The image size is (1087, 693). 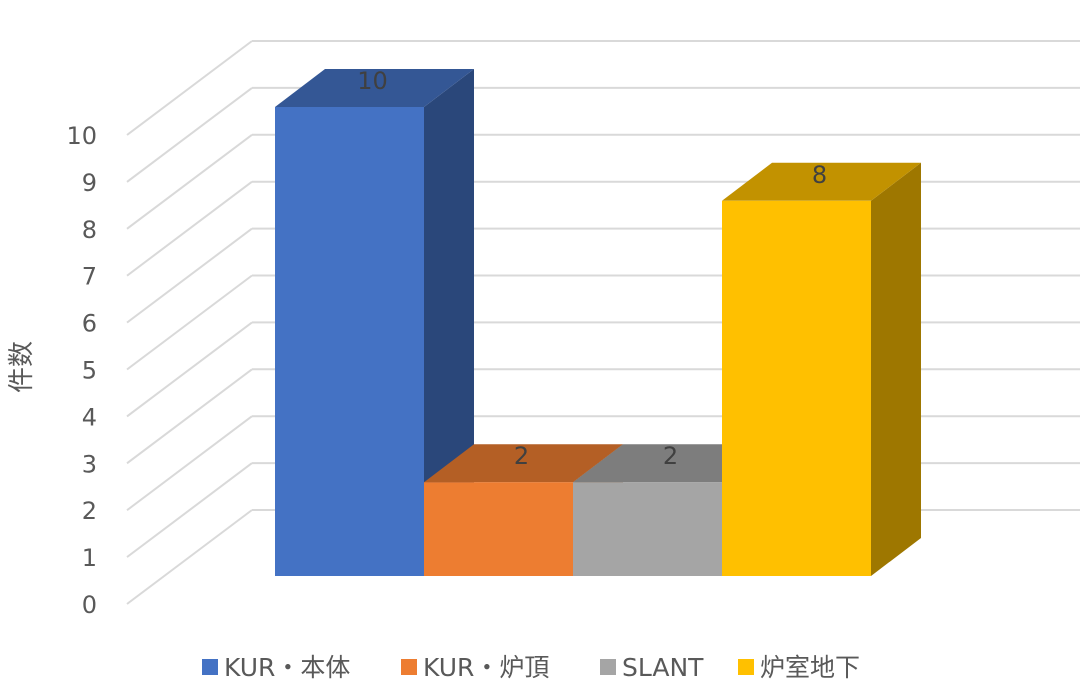 I want to click on y-axis-label: 件数, so click(x=22, y=367).